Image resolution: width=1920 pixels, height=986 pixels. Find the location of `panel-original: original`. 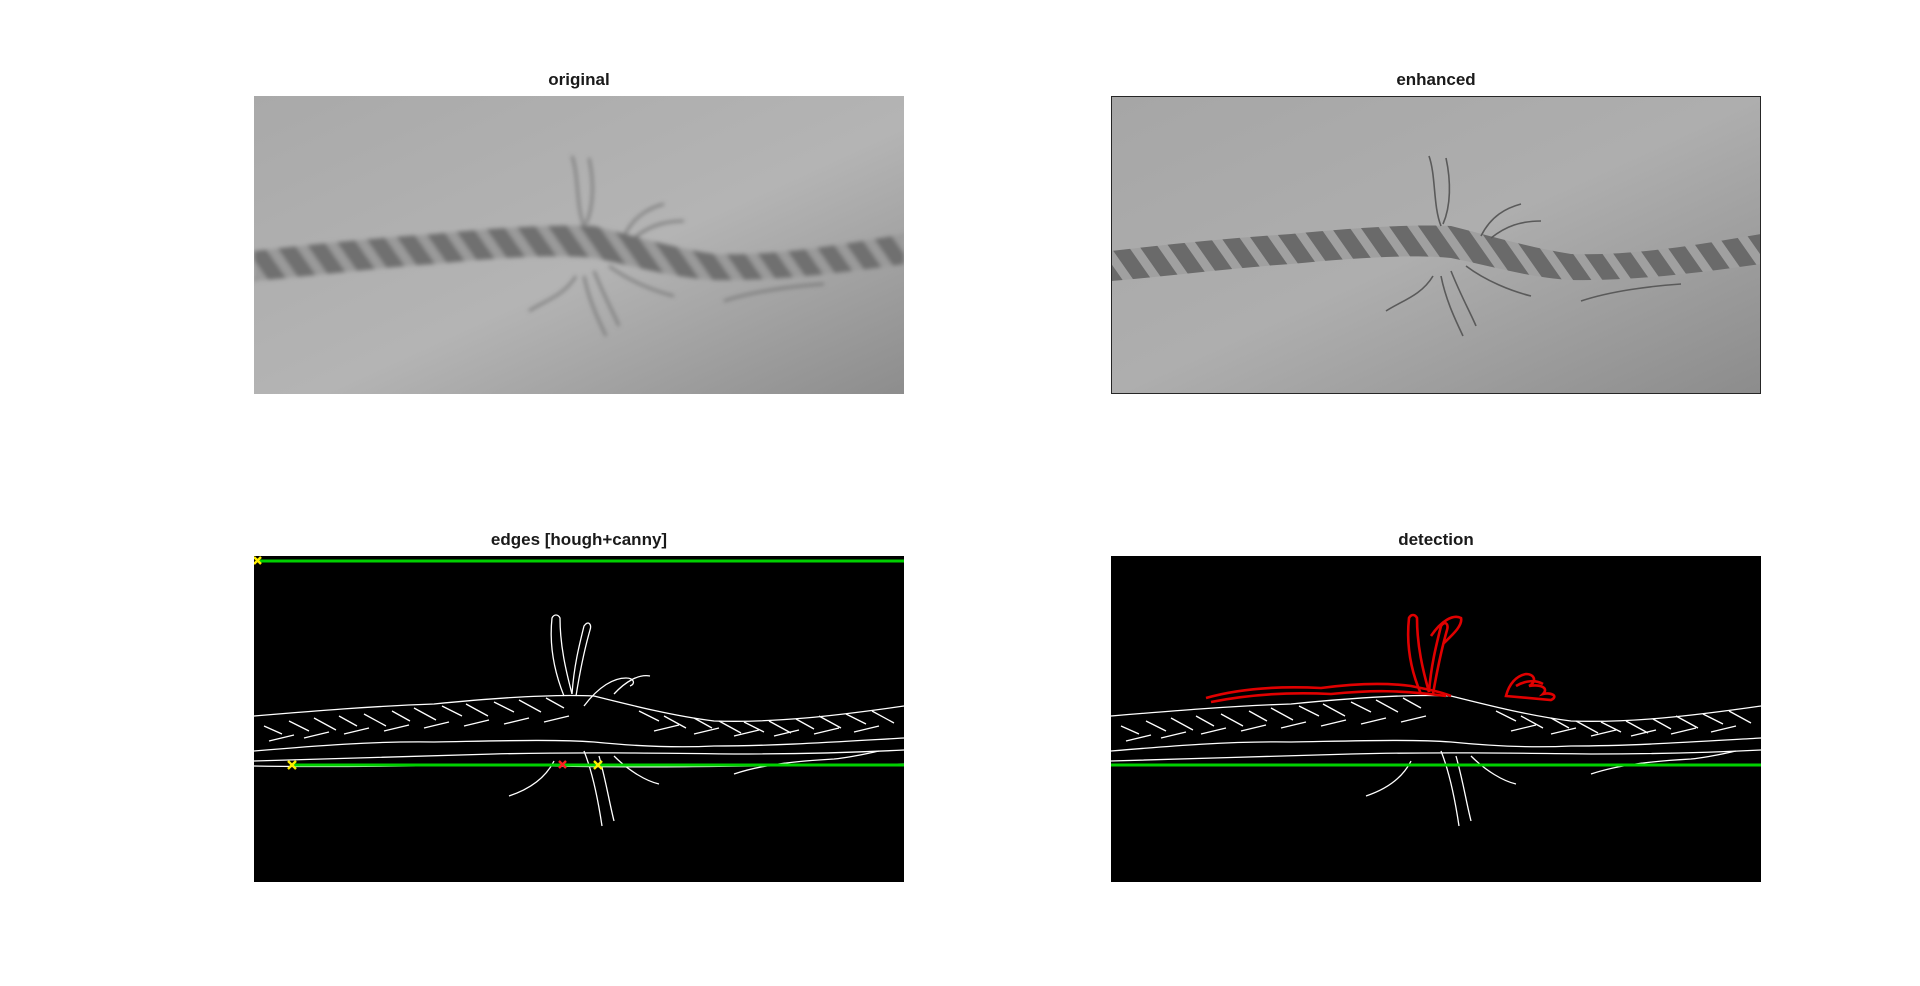

panel-original: original is located at coordinates (579, 232).